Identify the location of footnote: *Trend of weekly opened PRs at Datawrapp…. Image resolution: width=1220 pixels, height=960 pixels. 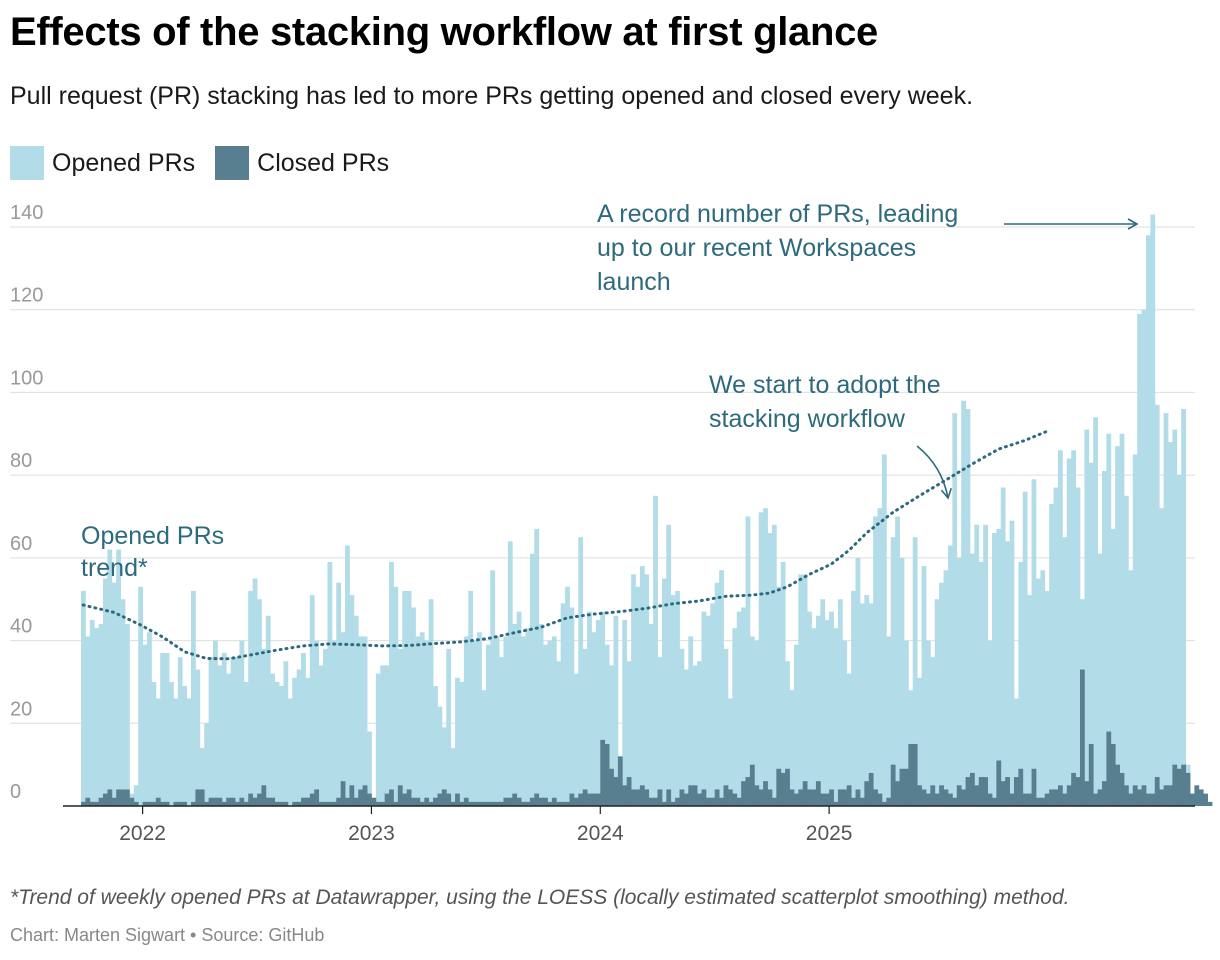
(540, 897).